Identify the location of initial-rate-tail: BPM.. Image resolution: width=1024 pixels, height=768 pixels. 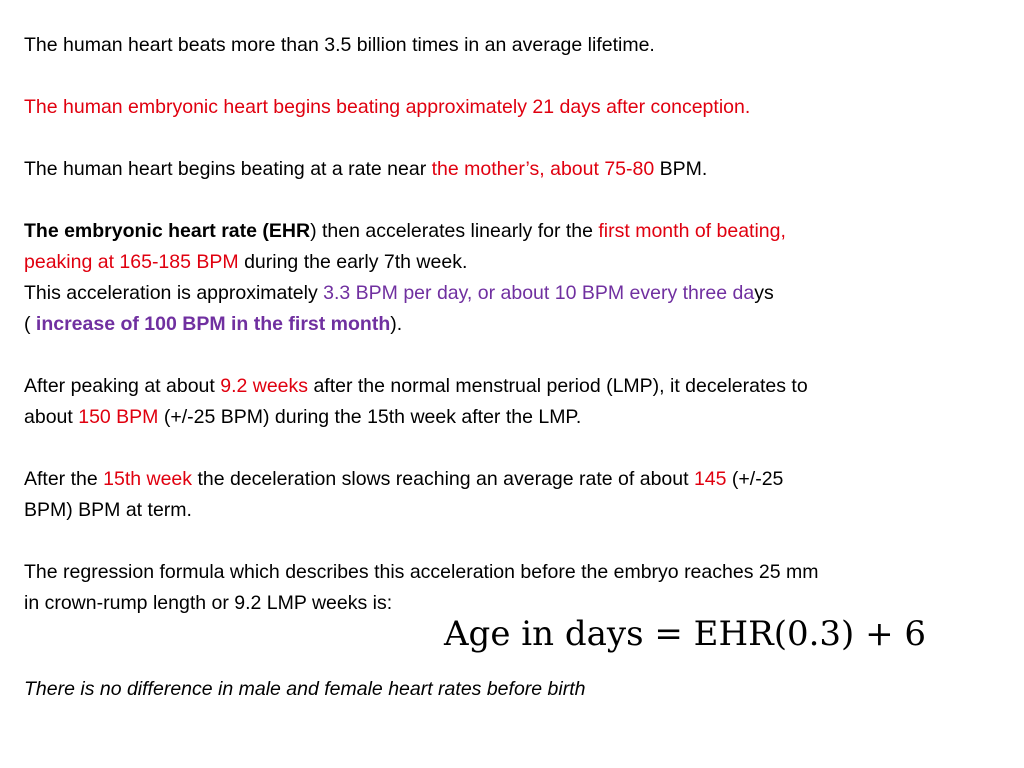
(681, 169).